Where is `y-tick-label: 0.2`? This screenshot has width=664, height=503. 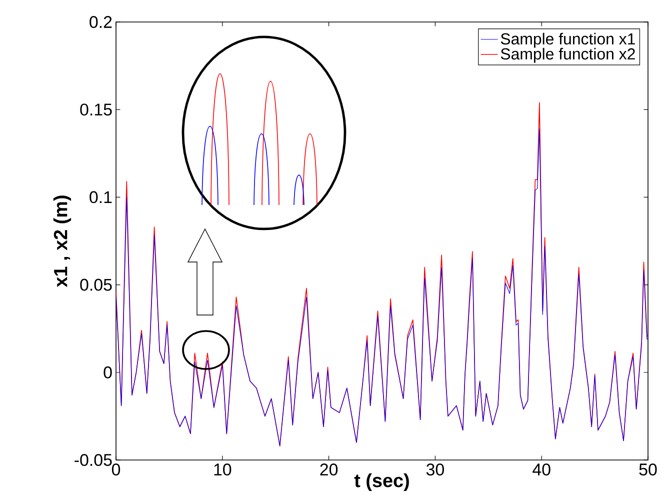
y-tick-label: 0.2 is located at coordinates (101, 22).